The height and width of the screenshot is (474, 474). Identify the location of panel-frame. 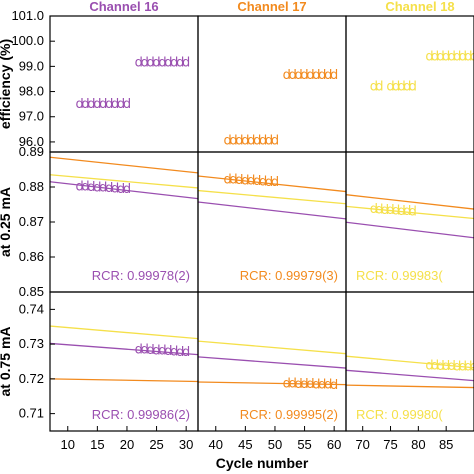
(124, 84).